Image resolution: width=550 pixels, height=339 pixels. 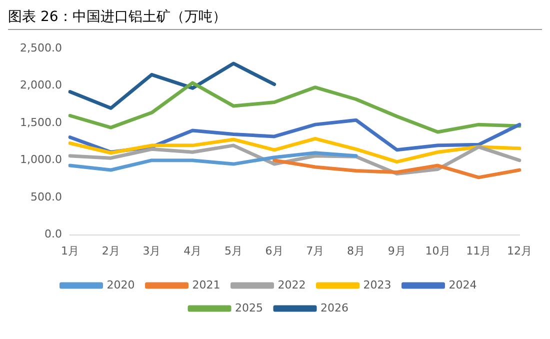 What do you see at coordinates (462, 285) in the screenshot?
I see `legend-label: 2024` at bounding box center [462, 285].